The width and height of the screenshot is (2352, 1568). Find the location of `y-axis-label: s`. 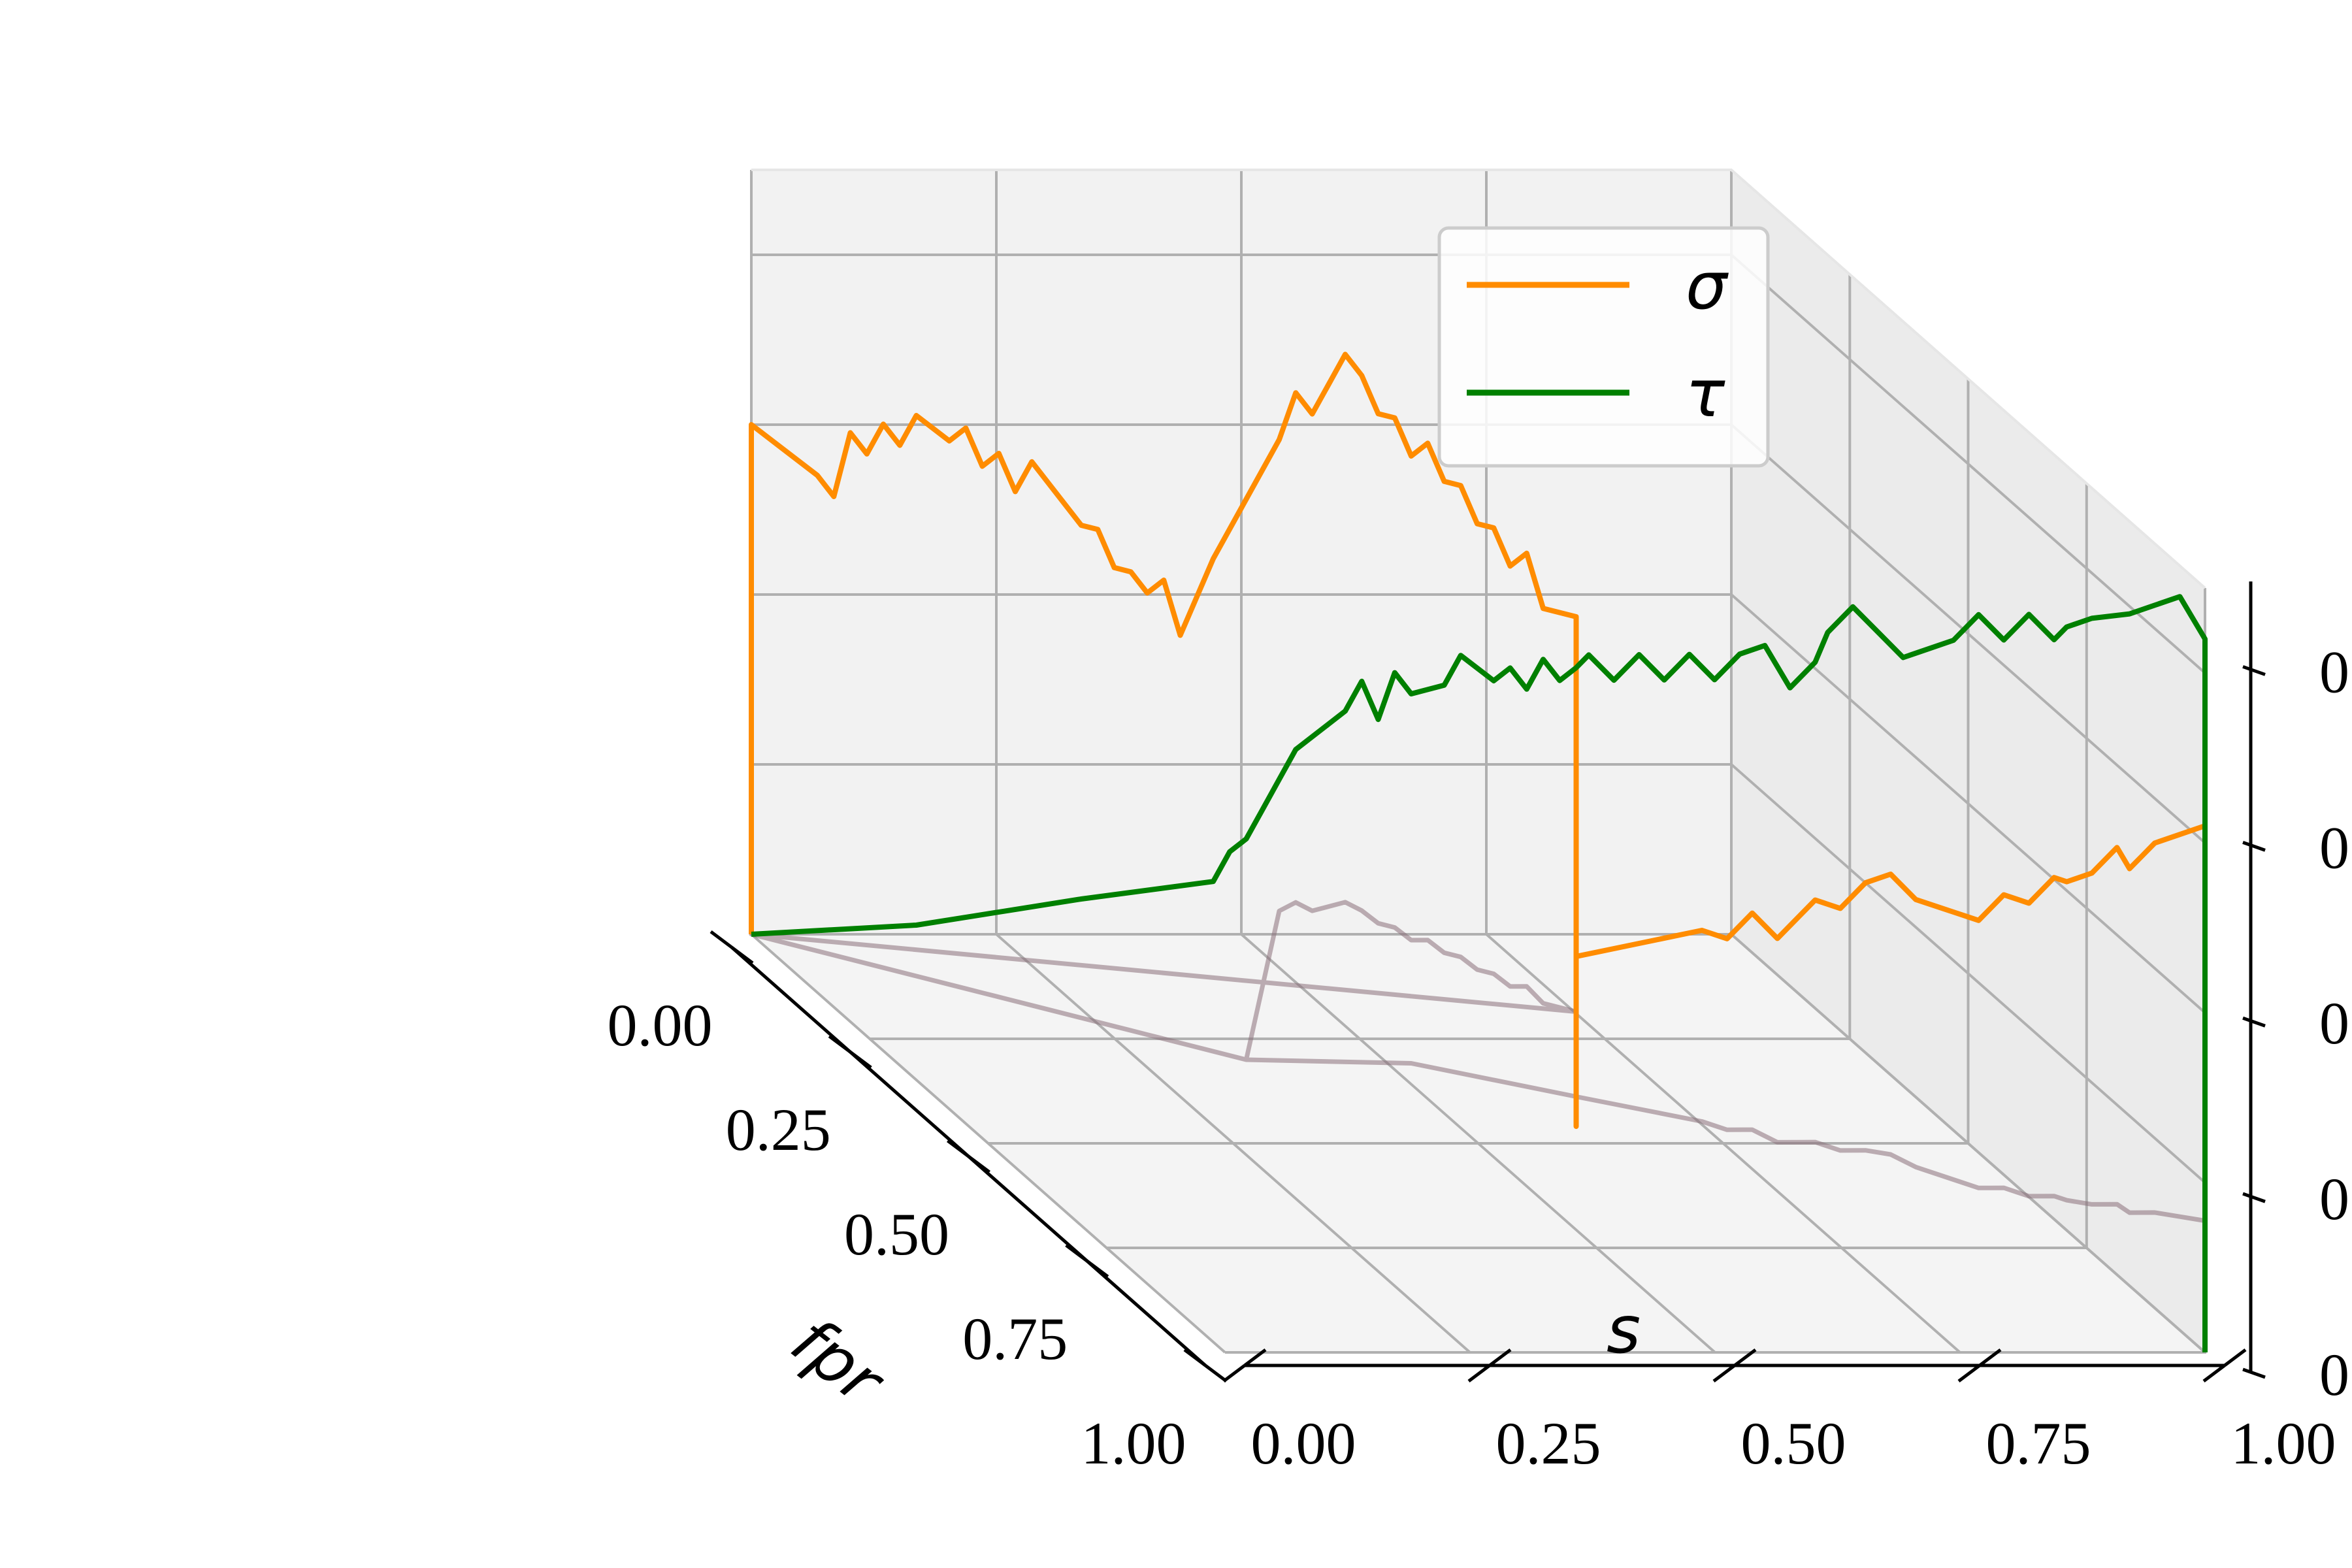

y-axis-label: s is located at coordinates (1624, 1330).